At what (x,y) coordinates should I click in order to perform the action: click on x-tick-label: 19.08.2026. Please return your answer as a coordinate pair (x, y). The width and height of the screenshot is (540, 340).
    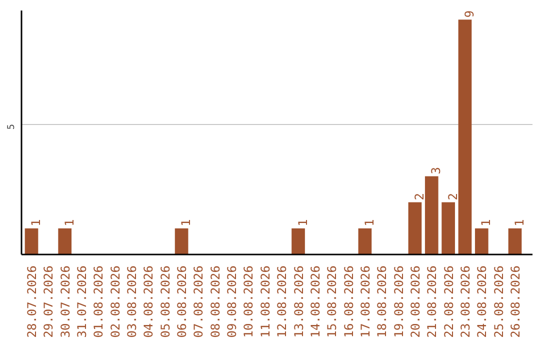
    Looking at the image, I should click on (399, 301).